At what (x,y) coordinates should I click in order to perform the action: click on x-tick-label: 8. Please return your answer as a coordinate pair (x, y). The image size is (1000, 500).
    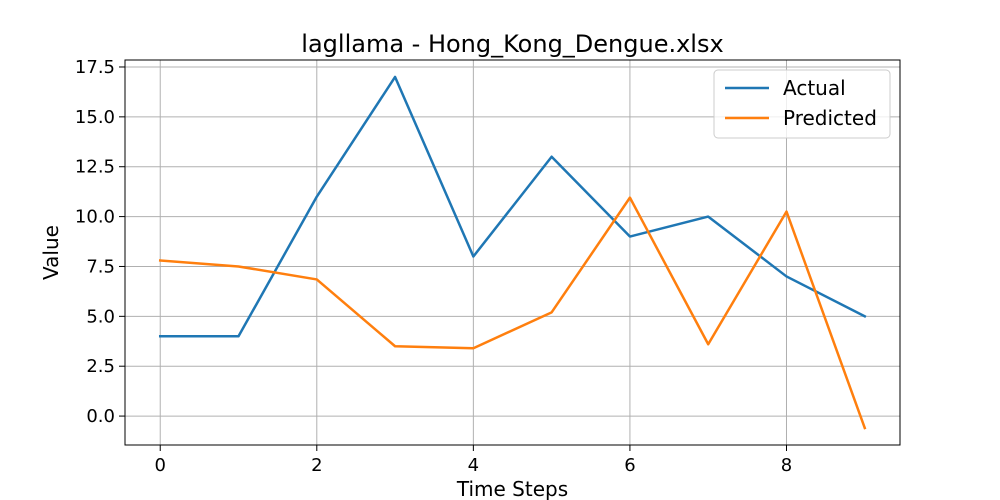
    Looking at the image, I should click on (786, 465).